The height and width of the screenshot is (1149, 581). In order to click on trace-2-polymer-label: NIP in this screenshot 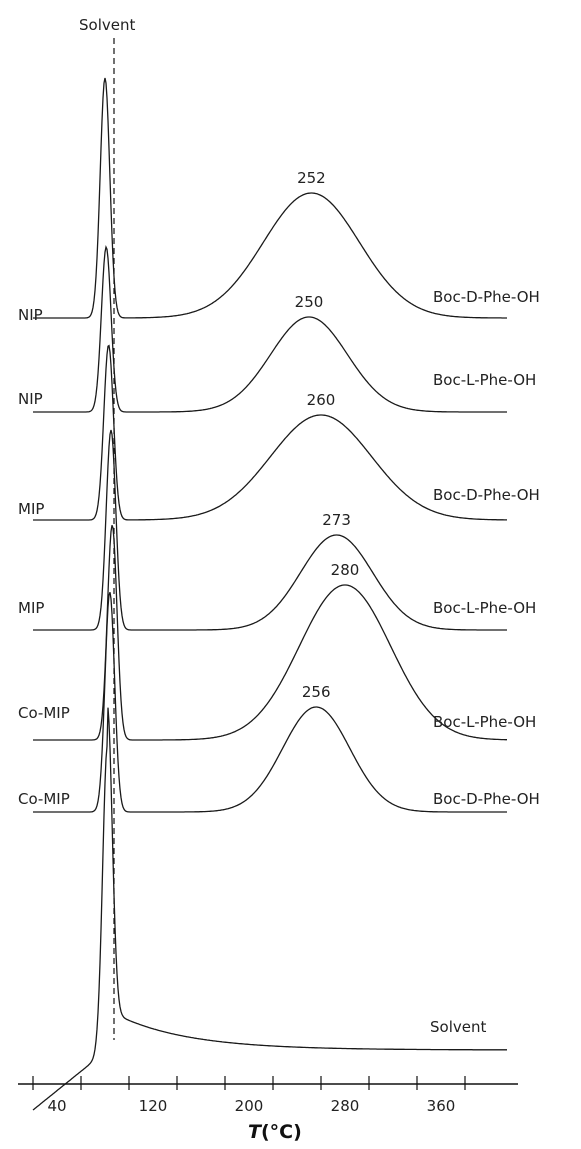, I will do `click(30, 399)`.